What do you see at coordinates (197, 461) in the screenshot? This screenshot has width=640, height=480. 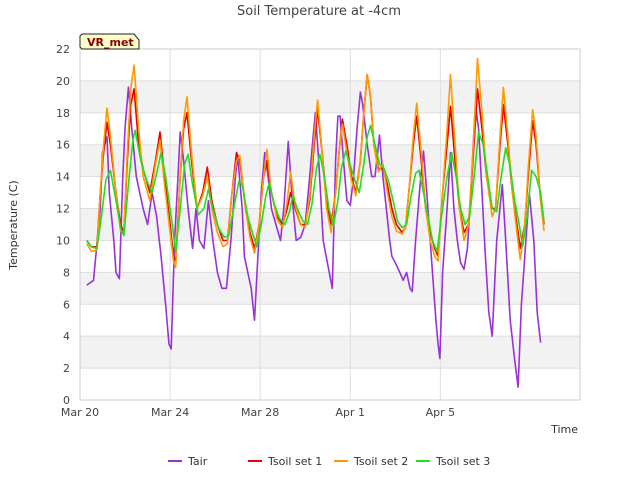 I see `legend-label: Tair` at bounding box center [197, 461].